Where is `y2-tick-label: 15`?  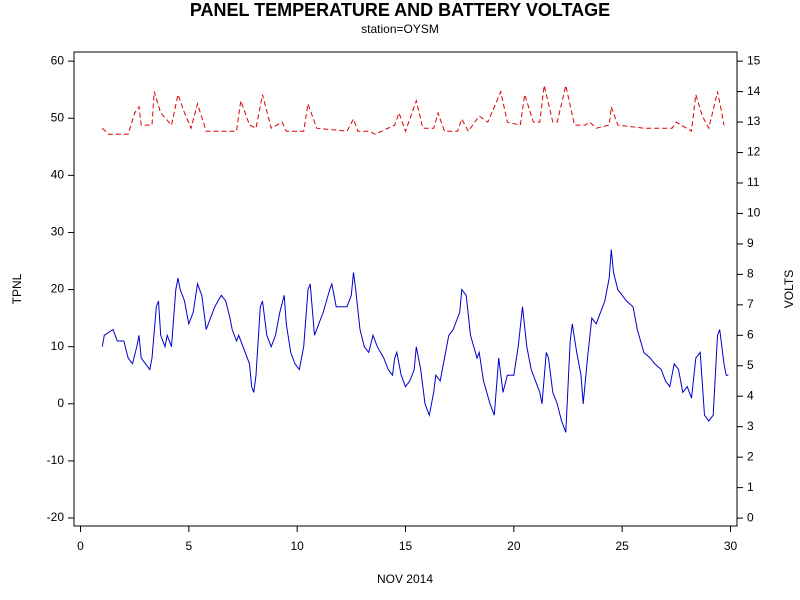 y2-tick-label: 15 is located at coordinates (754, 60).